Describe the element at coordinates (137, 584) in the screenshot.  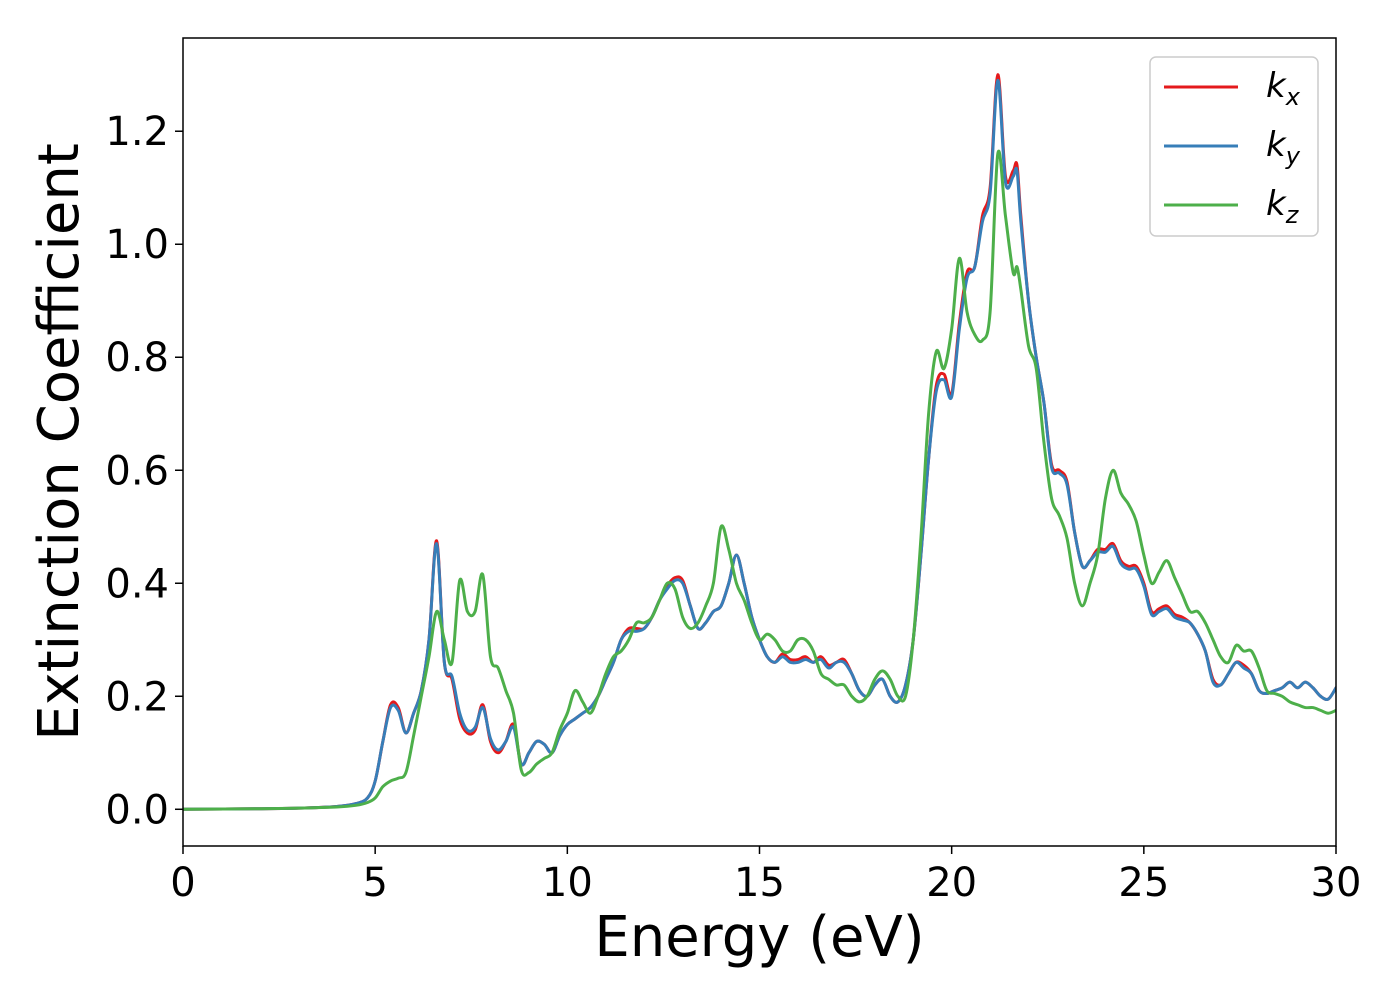
I see `y-tick-label: 0.4` at that location.